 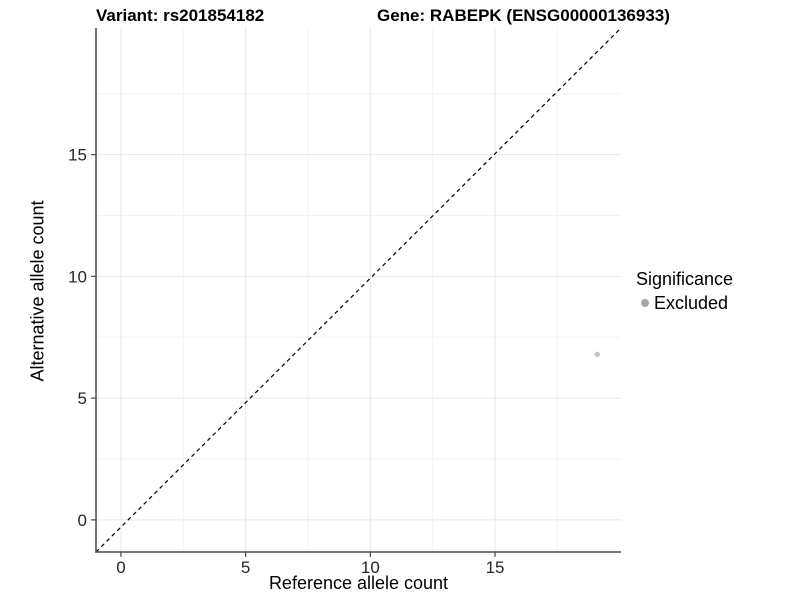 What do you see at coordinates (82, 520) in the screenshot?
I see `y-tick-label: 0` at bounding box center [82, 520].